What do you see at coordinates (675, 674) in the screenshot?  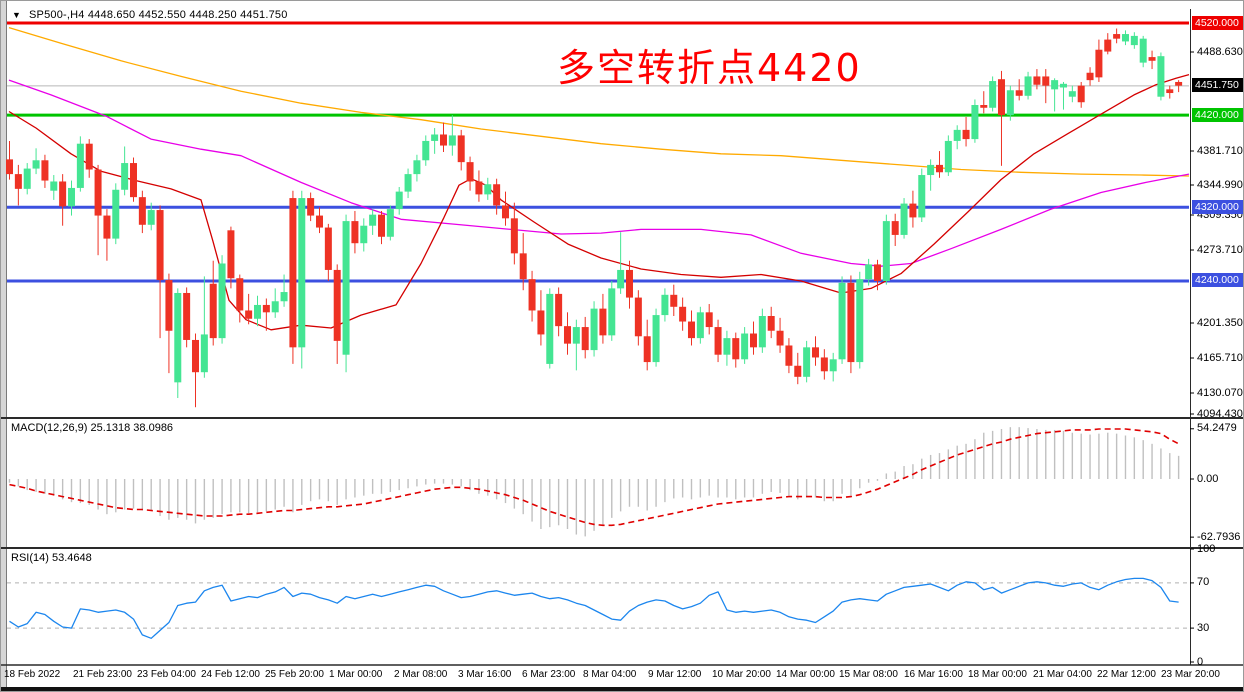 I see `time-axis-label: 9 Mar 12:00` at bounding box center [675, 674].